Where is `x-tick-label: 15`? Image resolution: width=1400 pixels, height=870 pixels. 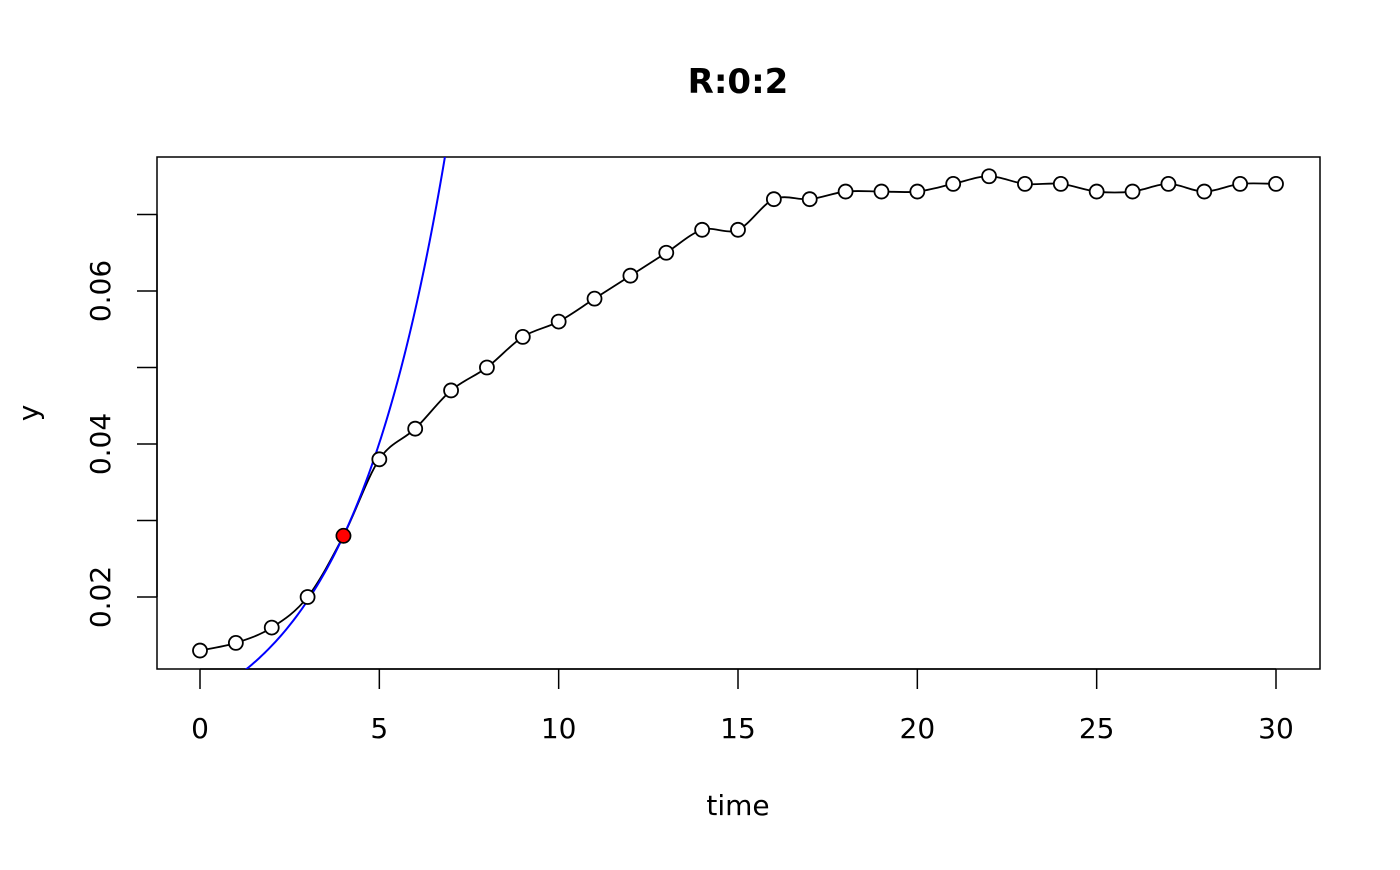
x-tick-label: 15 is located at coordinates (738, 728).